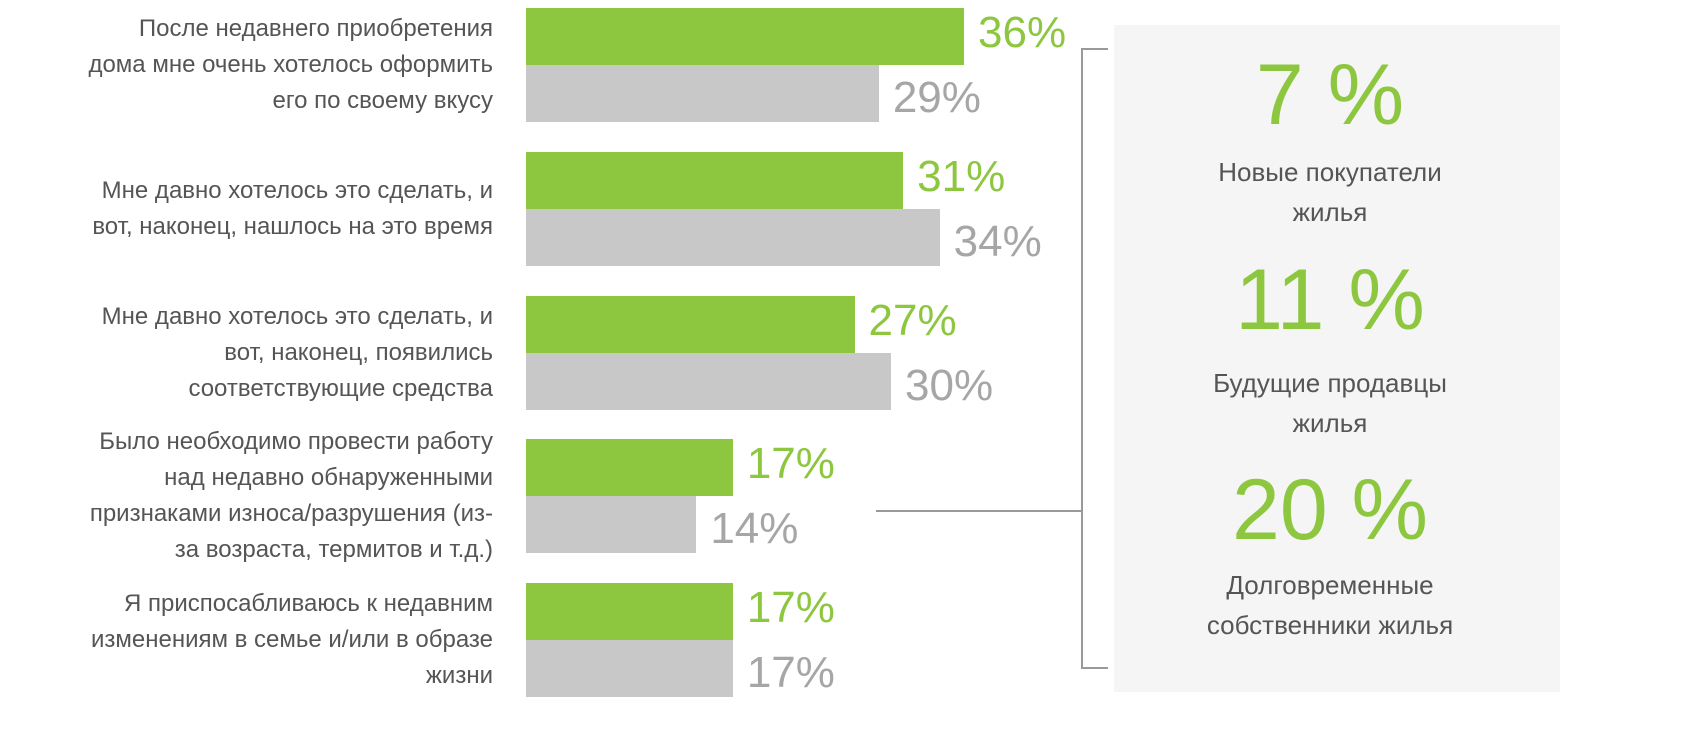 This screenshot has height=756, width=1708. I want to click on stat-caption: Будущие продавцы жилья, so click(1330, 403).